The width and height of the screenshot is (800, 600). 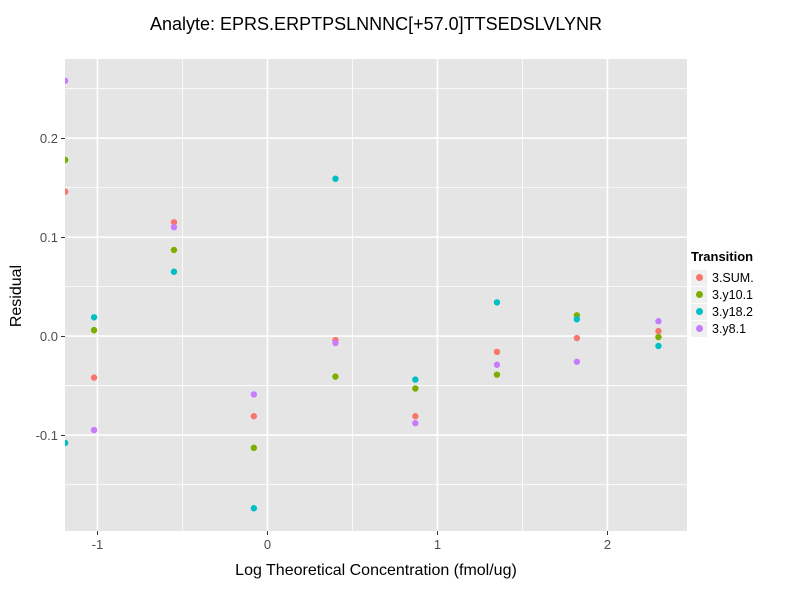 What do you see at coordinates (46, 436) in the screenshot?
I see `y-tick-label: -0.1` at bounding box center [46, 436].